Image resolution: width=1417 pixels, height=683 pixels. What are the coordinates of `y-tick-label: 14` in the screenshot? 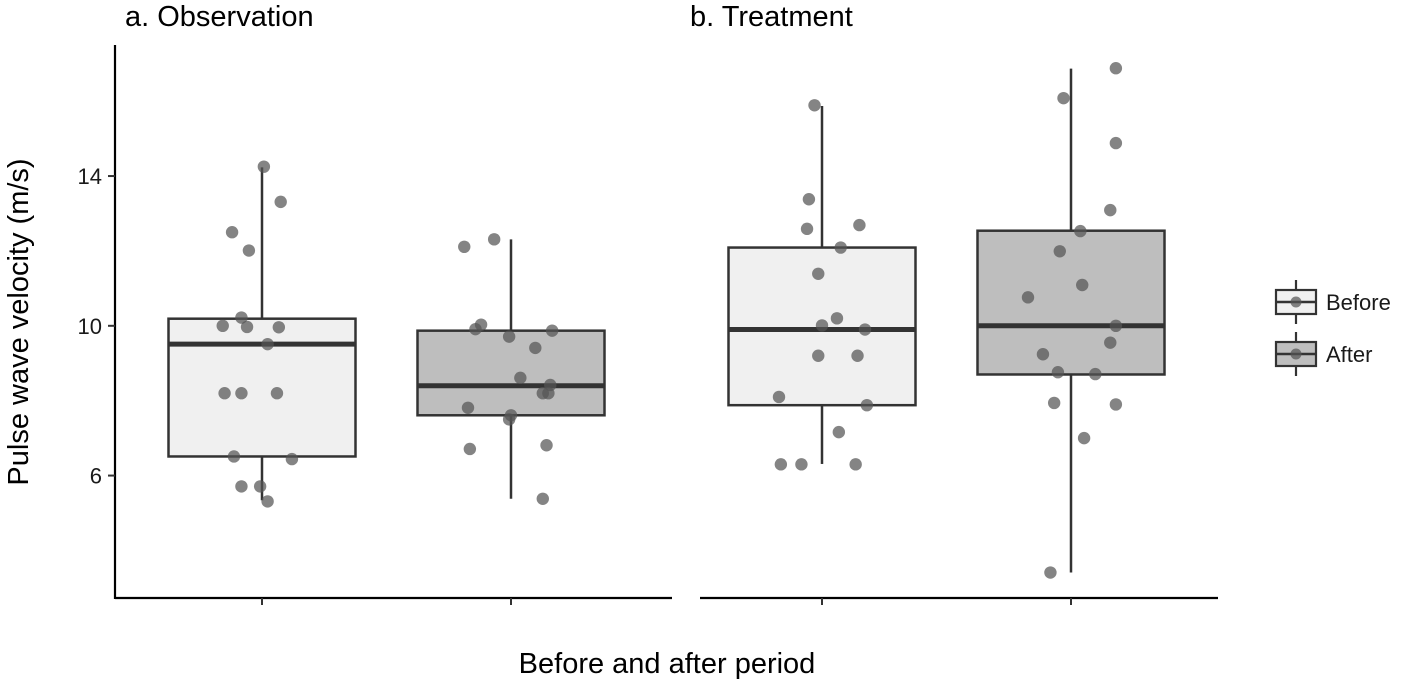 It's located at (90, 176).